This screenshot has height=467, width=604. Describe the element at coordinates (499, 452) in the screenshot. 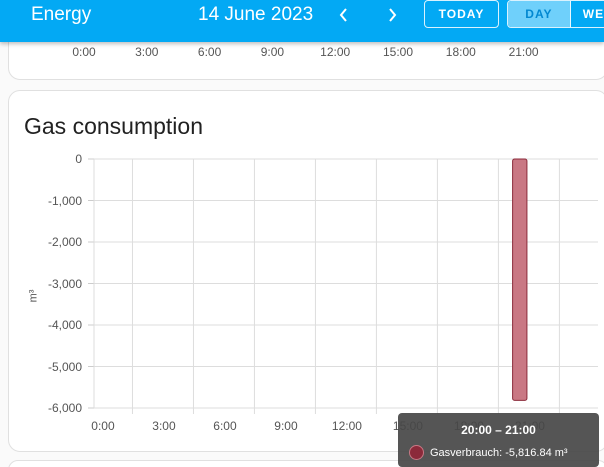

I see `tooltip-value: Gasverbrauch: -5,816.84 m³` at that location.